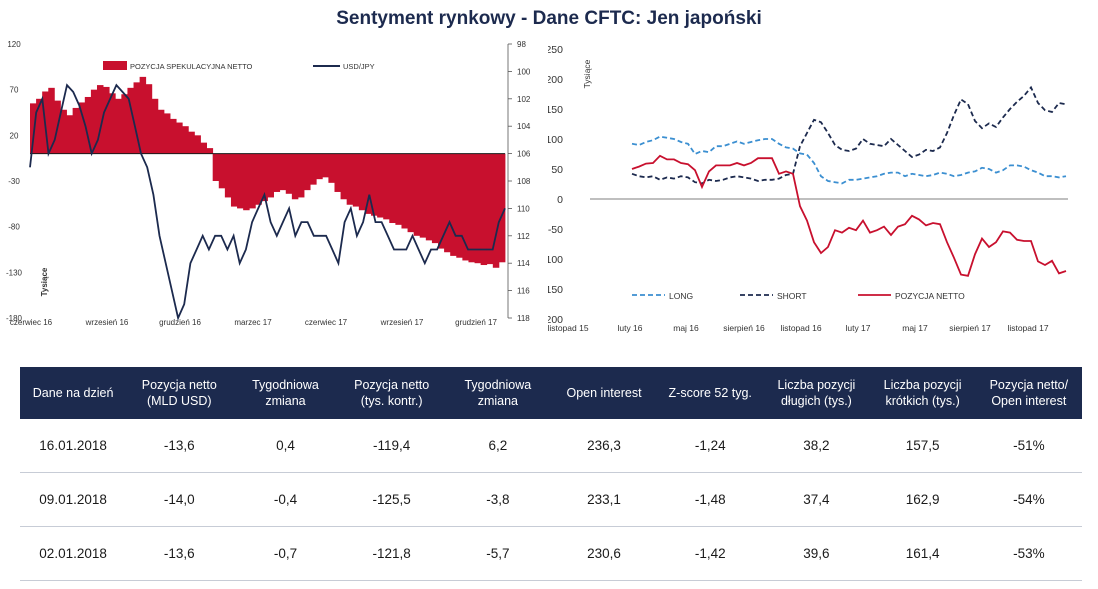 This screenshot has height=589, width=1098. I want to click on right-y-tick-label: 114, so click(523, 263).